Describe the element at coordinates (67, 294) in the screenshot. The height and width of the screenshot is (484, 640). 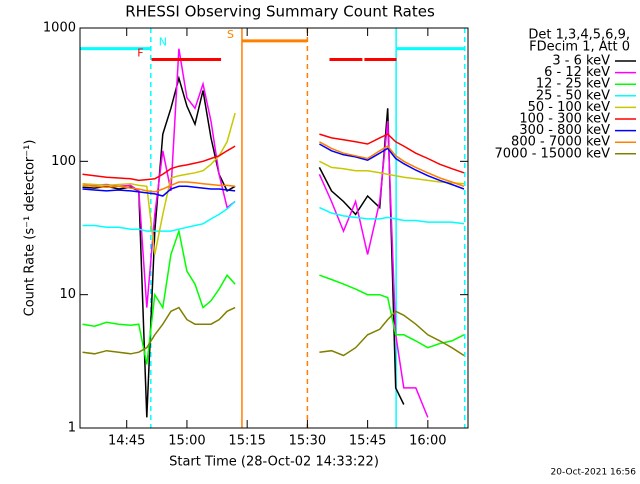
I see `y-tick-label: 10` at that location.